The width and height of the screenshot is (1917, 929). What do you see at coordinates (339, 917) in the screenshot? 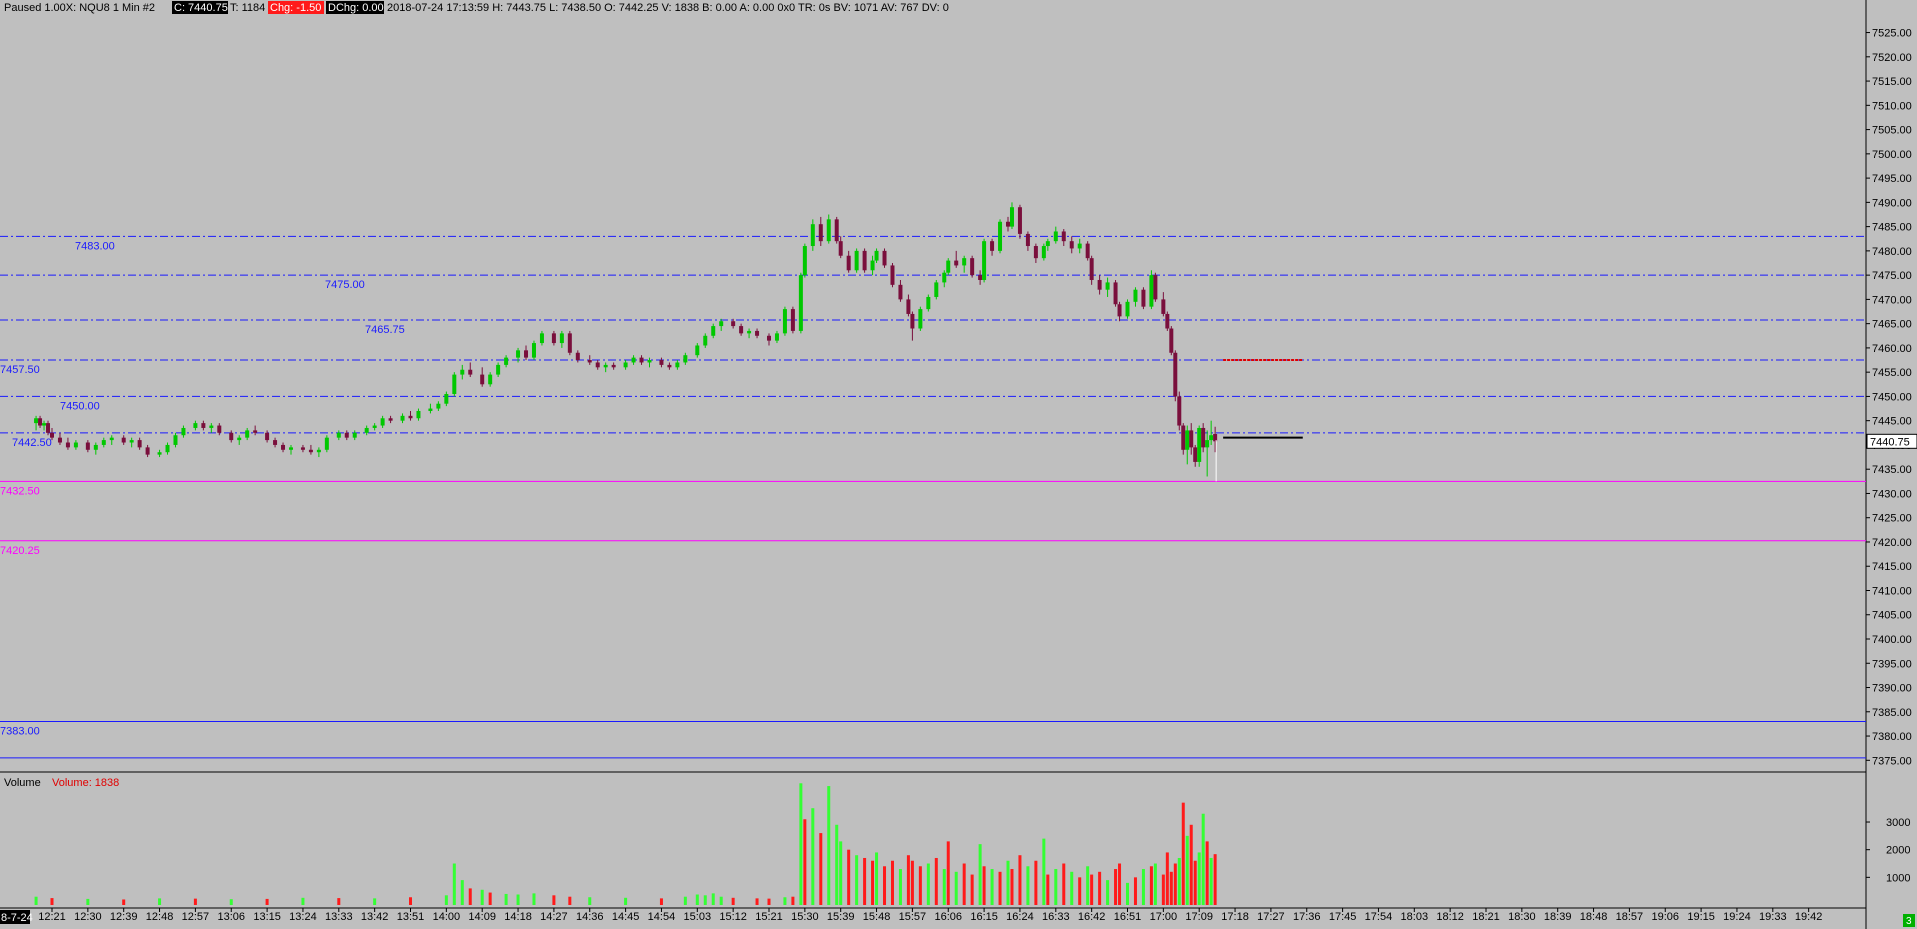
I see `time-tick-label: 13:33` at bounding box center [339, 917].